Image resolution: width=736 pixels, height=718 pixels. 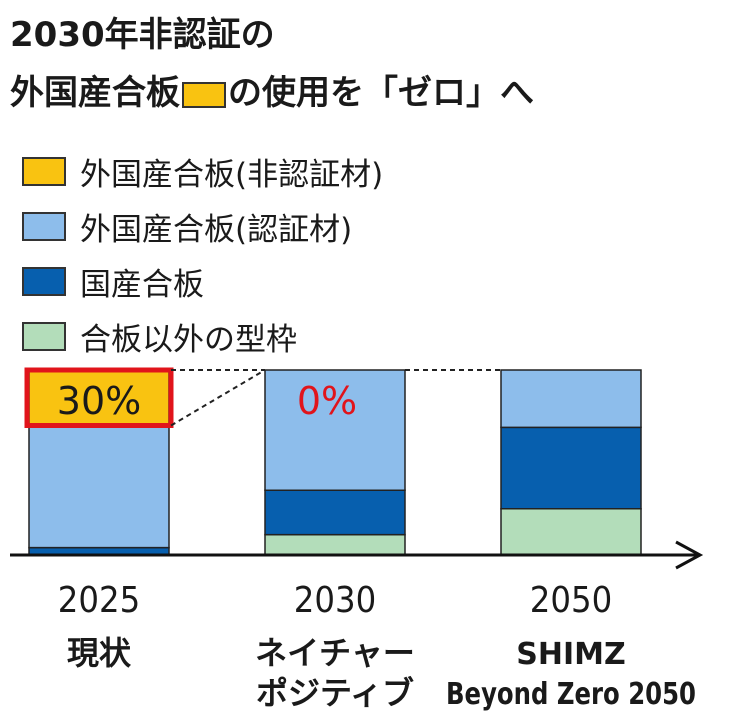 What do you see at coordinates (689, 555) in the screenshot?
I see `x-axis-arrow` at bounding box center [689, 555].